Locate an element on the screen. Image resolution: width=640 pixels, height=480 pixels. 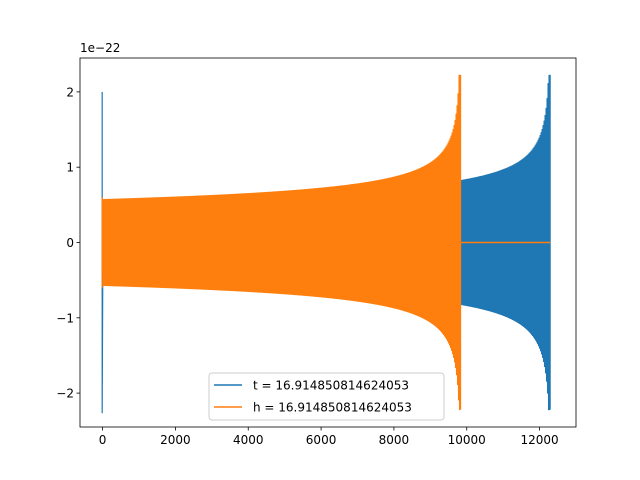
x-tick-label: 10000 is located at coordinates (467, 440).